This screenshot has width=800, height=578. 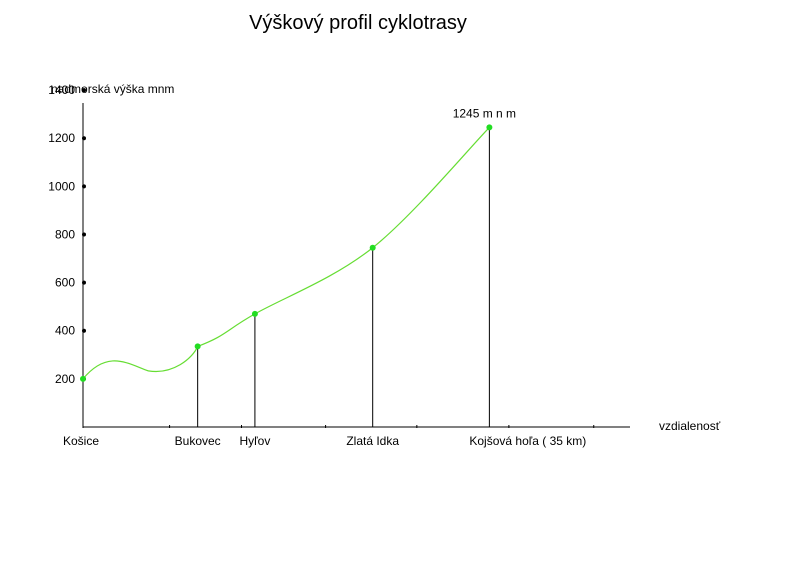 I want to click on location-label: Bukovec, so click(x=198, y=441).